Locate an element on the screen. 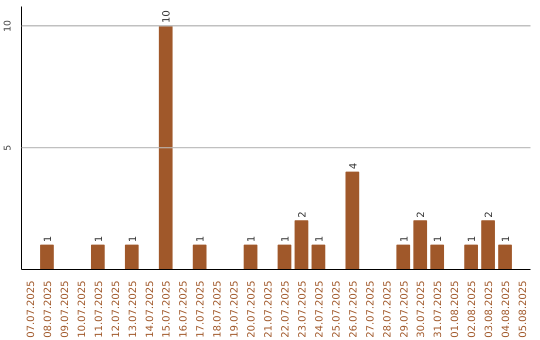  x-tick-label: 16.07.2025 is located at coordinates (184, 309).